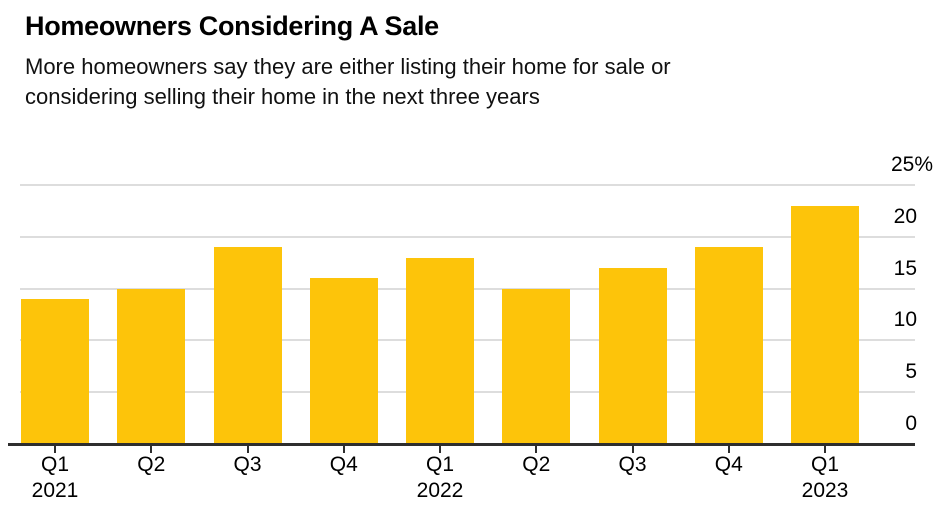 The height and width of the screenshot is (526, 951). I want to click on bar-q1-2022, so click(440, 350).